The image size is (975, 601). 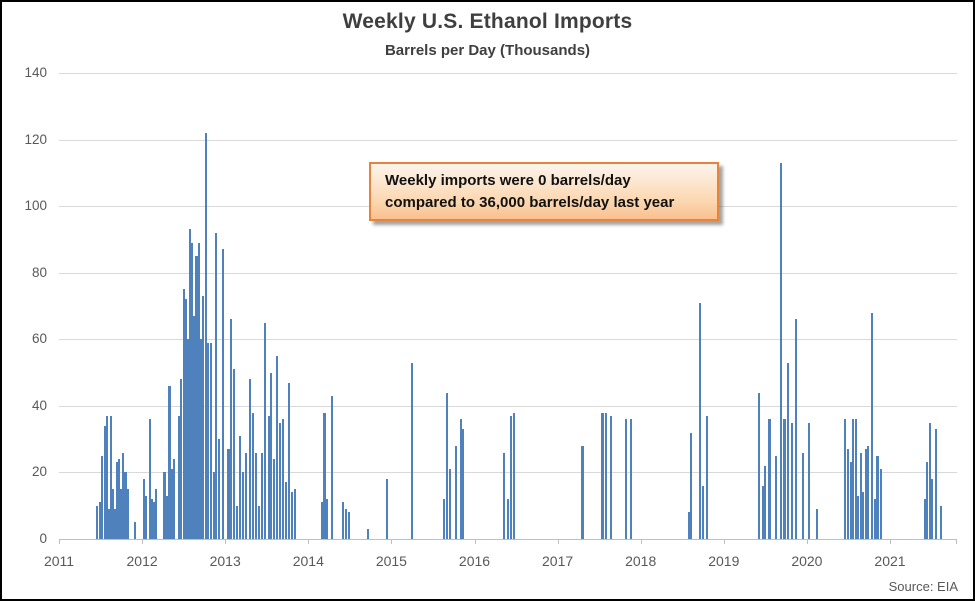 What do you see at coordinates (39, 272) in the screenshot?
I see `y-axis-tick-label: 80` at bounding box center [39, 272].